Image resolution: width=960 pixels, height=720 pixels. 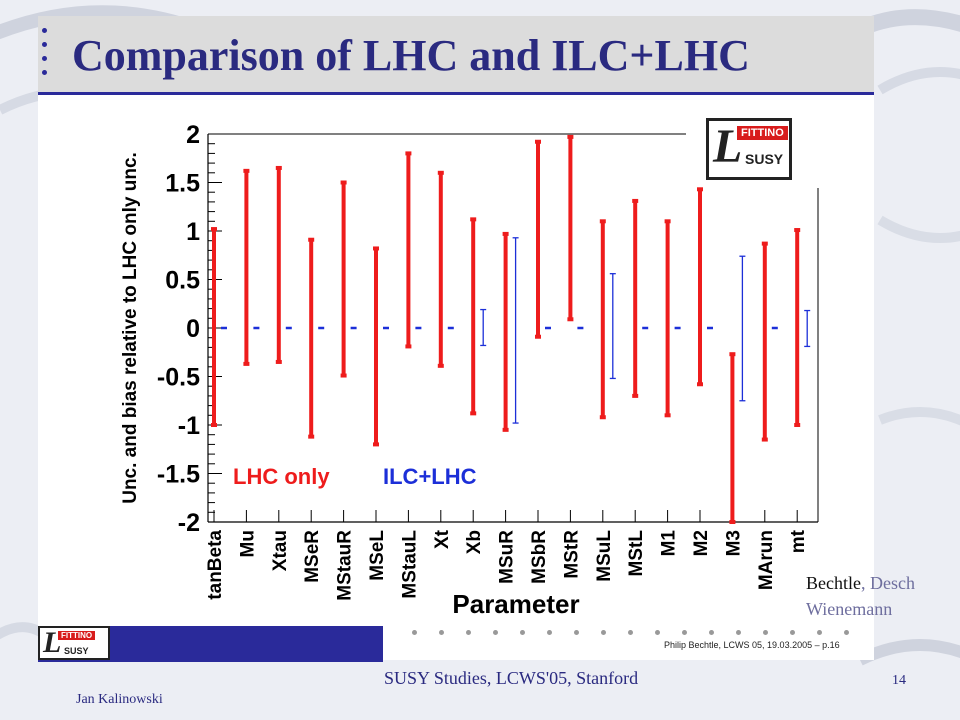 What do you see at coordinates (849, 609) in the screenshot?
I see `author-name-3: Wienemann` at bounding box center [849, 609].